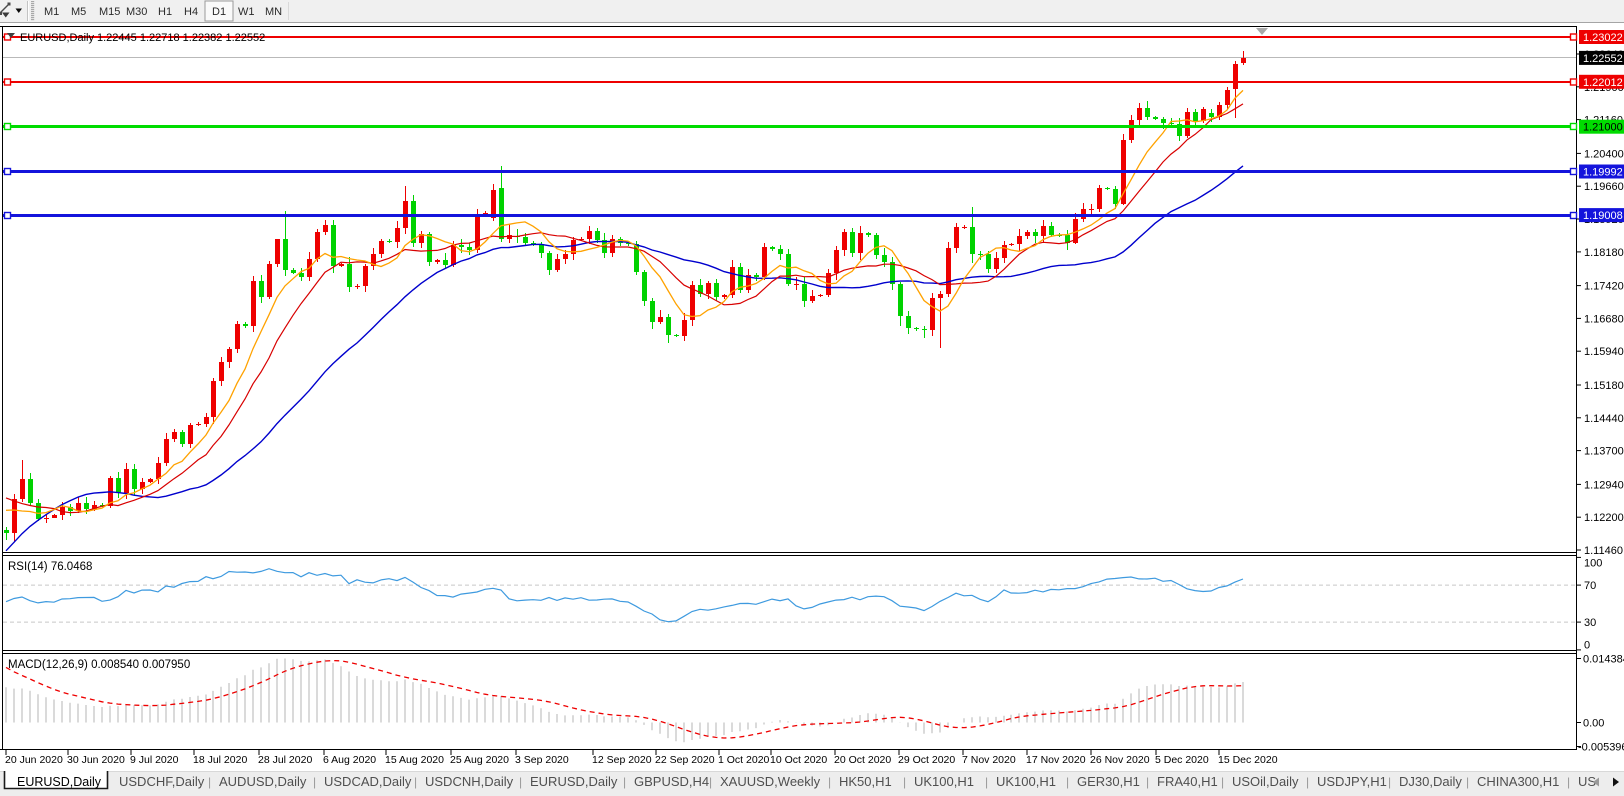 This screenshot has width=1624, height=796. I want to click on svg-text: 1.12940, so click(1604, 485).